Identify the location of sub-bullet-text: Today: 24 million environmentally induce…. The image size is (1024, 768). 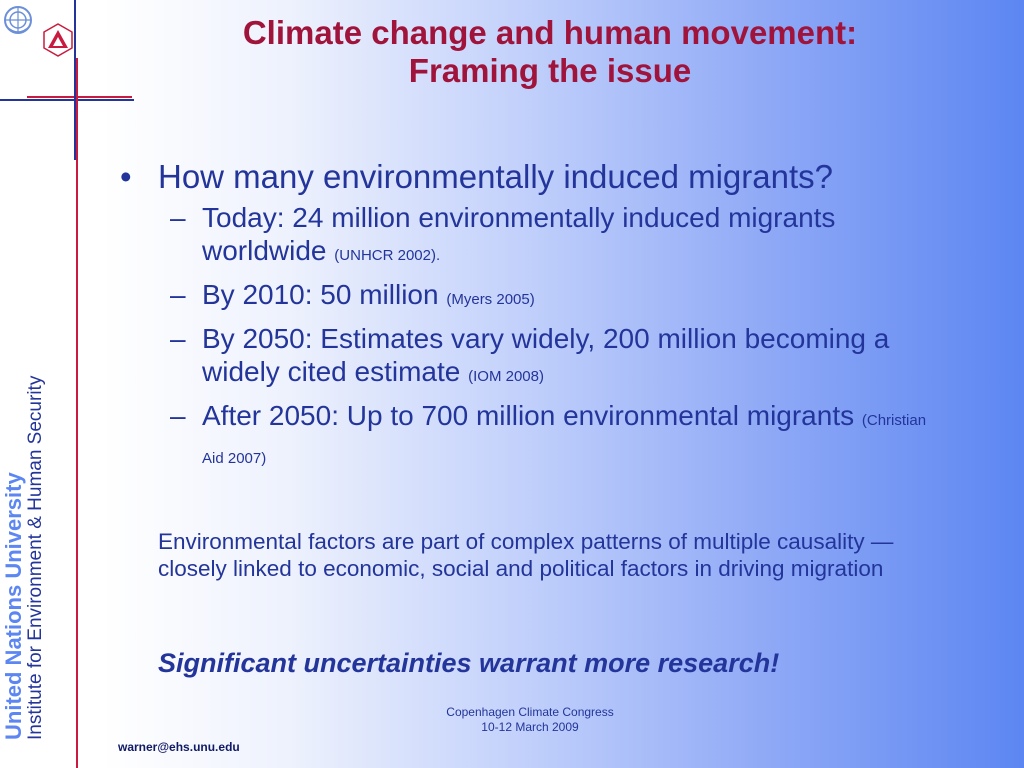
(519, 234).